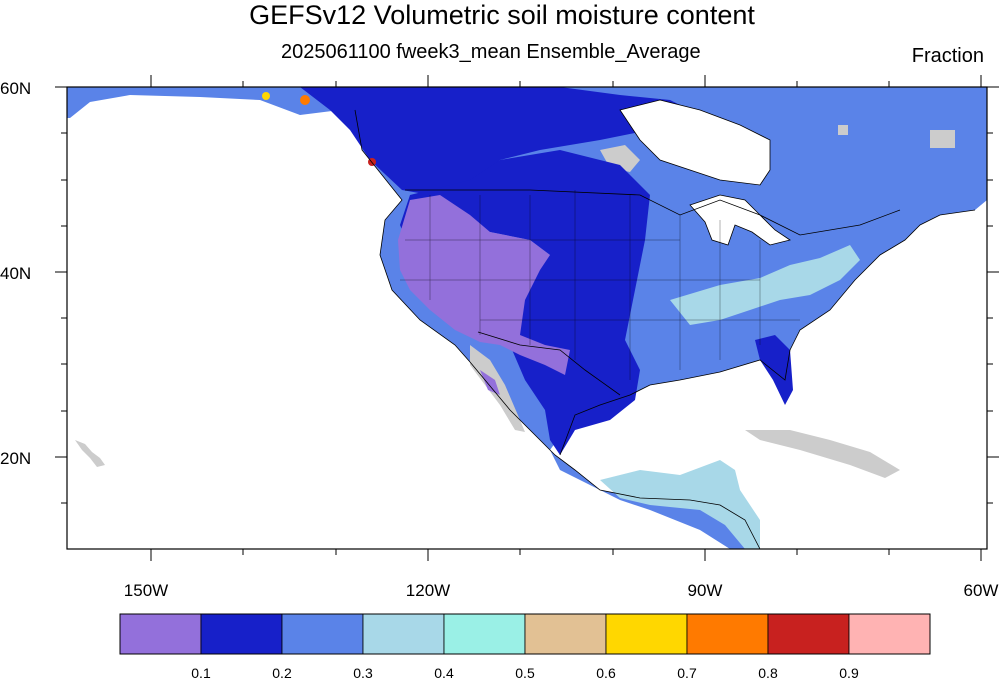  I want to click on lon-label-90w: 90W, so click(705, 590).